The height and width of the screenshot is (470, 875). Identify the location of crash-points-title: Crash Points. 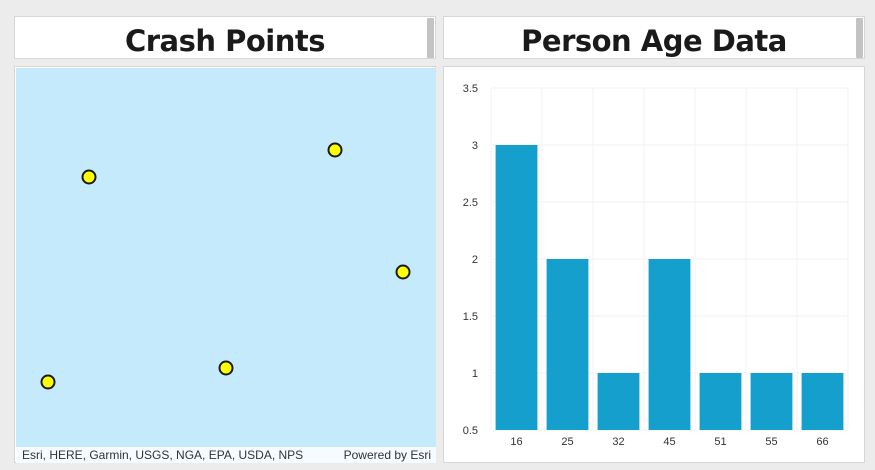
(225, 41).